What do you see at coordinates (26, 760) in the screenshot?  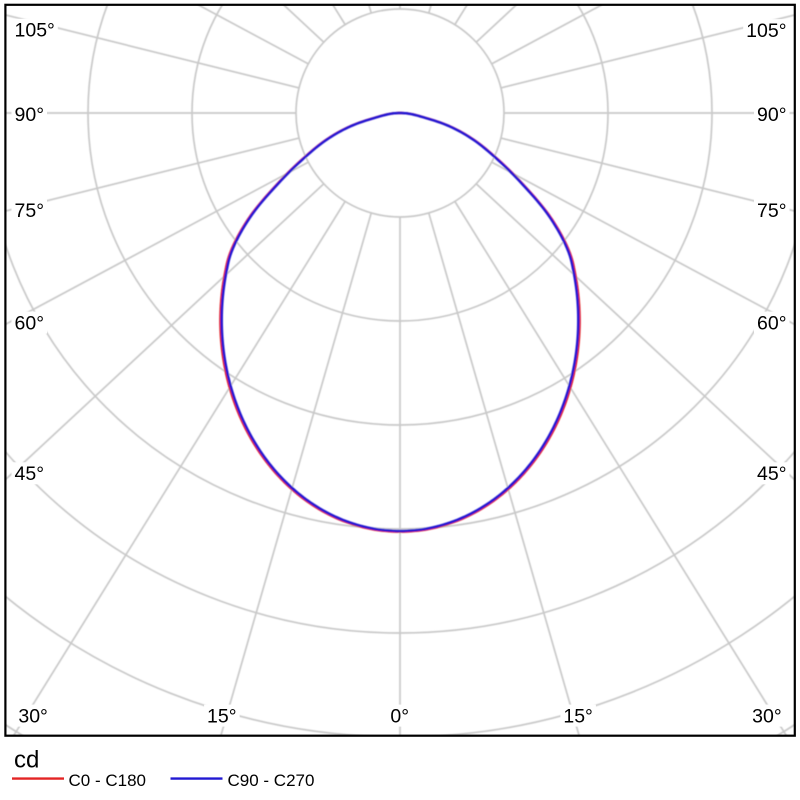 I see `svg-text: cd` at bounding box center [26, 760].